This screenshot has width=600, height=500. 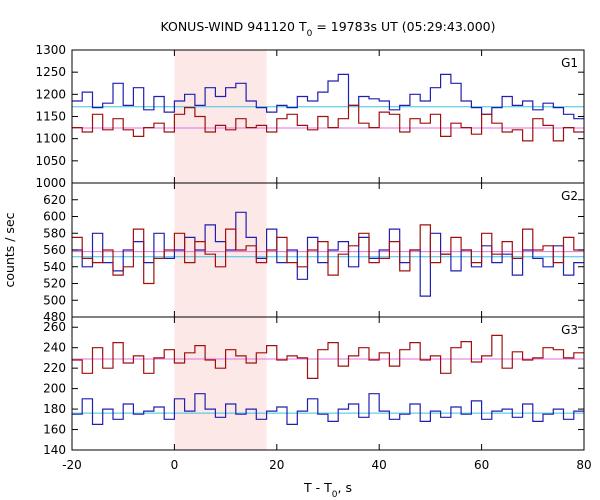 What do you see at coordinates (54, 430) in the screenshot?
I see `y-tick-label: 160` at bounding box center [54, 430].